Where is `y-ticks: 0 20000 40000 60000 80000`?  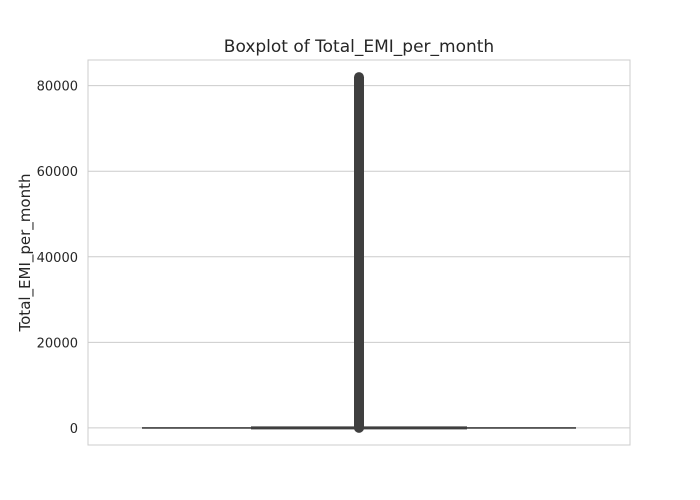
y-ticks: 0 20000 40000 60000 80000 is located at coordinates (57, 258).